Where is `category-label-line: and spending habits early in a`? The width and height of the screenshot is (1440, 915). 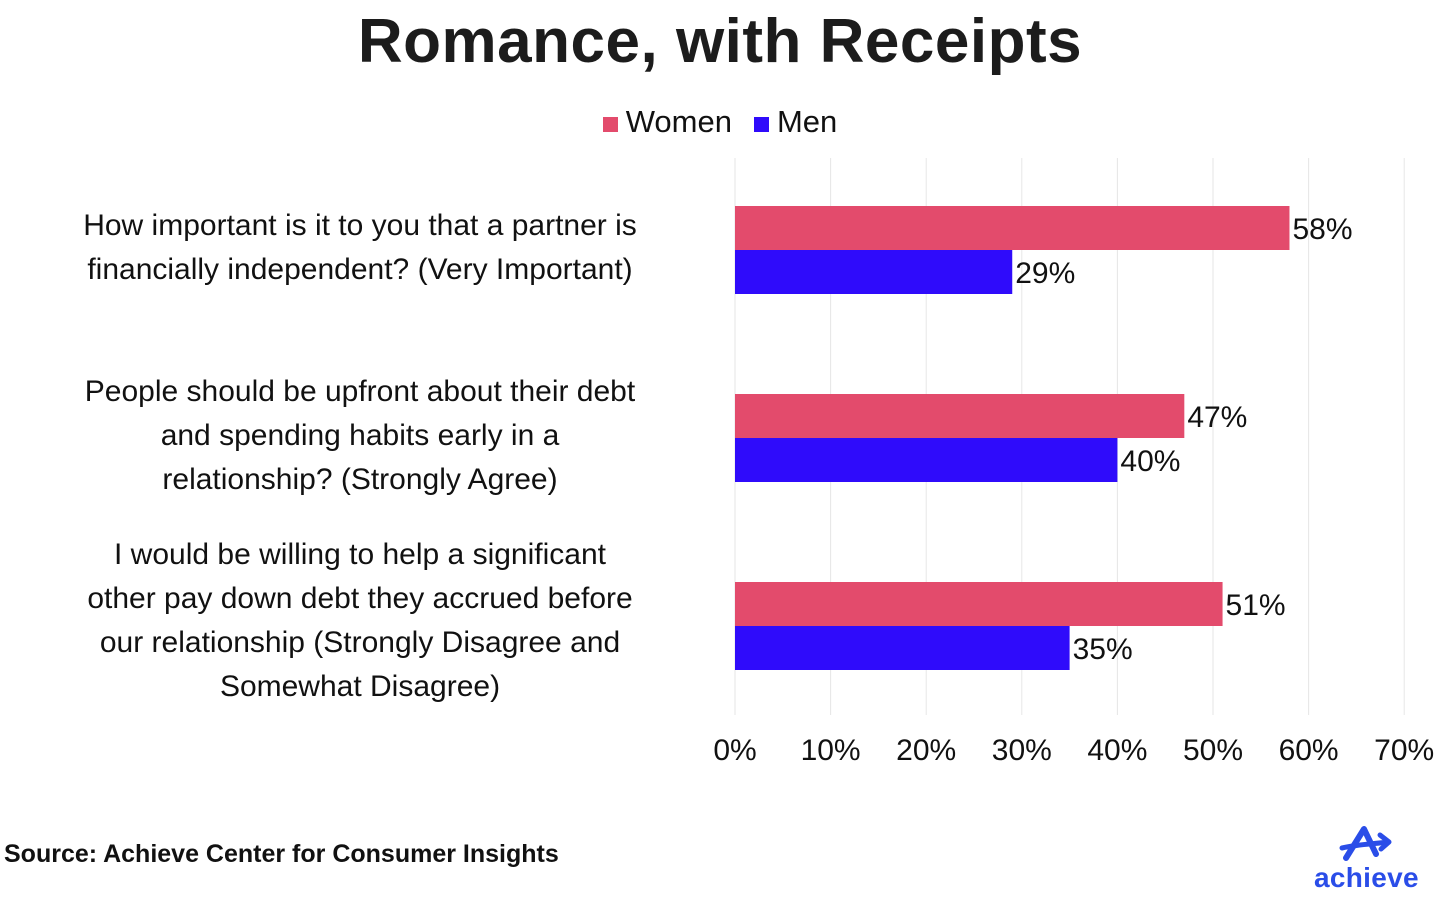
category-label-line: and spending habits early in a is located at coordinates (360, 435).